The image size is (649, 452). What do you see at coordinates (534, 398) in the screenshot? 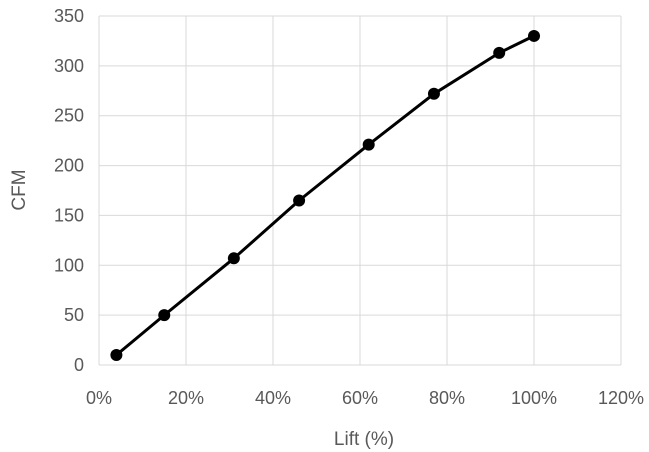
I see `x-tick-label: 100%` at bounding box center [534, 398].